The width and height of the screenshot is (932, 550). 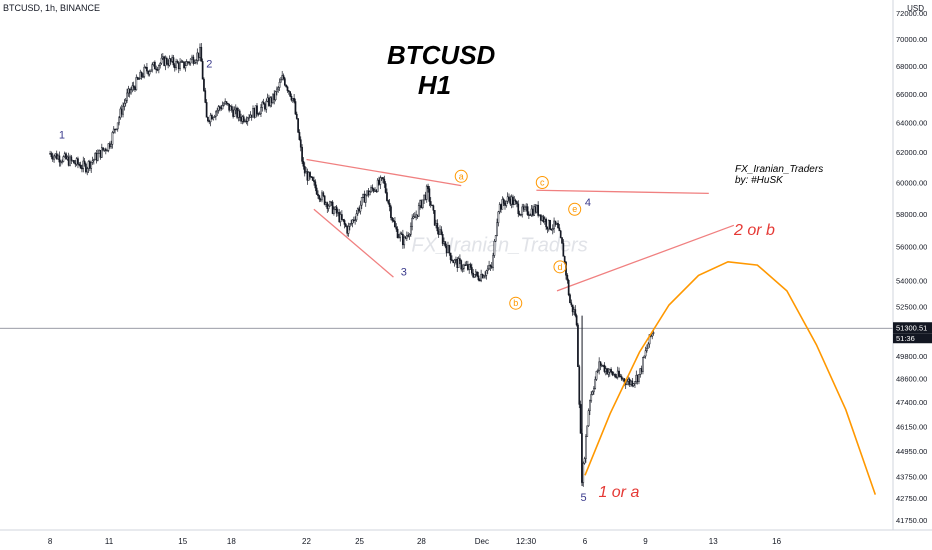 What do you see at coordinates (542, 182) in the screenshot?
I see `circle-label-c: c` at bounding box center [542, 182].